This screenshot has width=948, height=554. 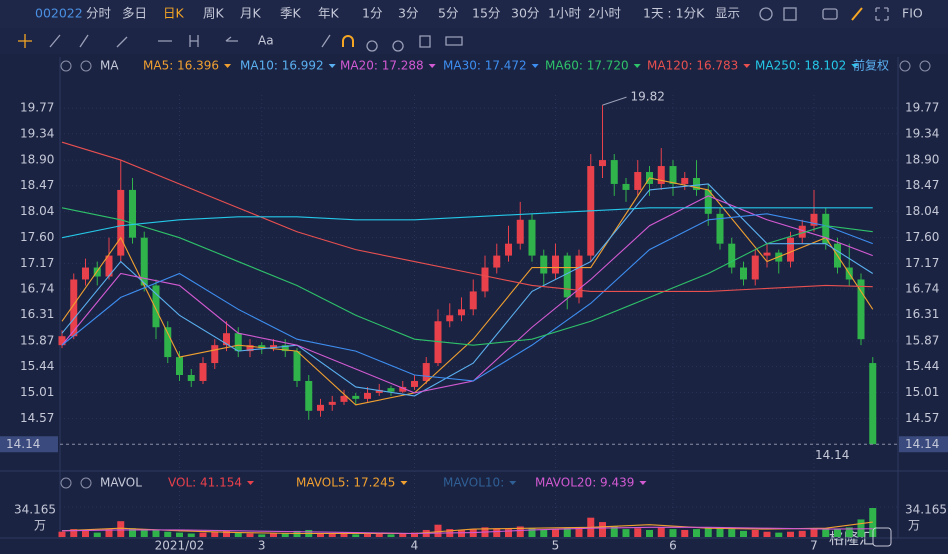 What do you see at coordinates (291, 13) in the screenshot?
I see `tab: 季K` at bounding box center [291, 13].